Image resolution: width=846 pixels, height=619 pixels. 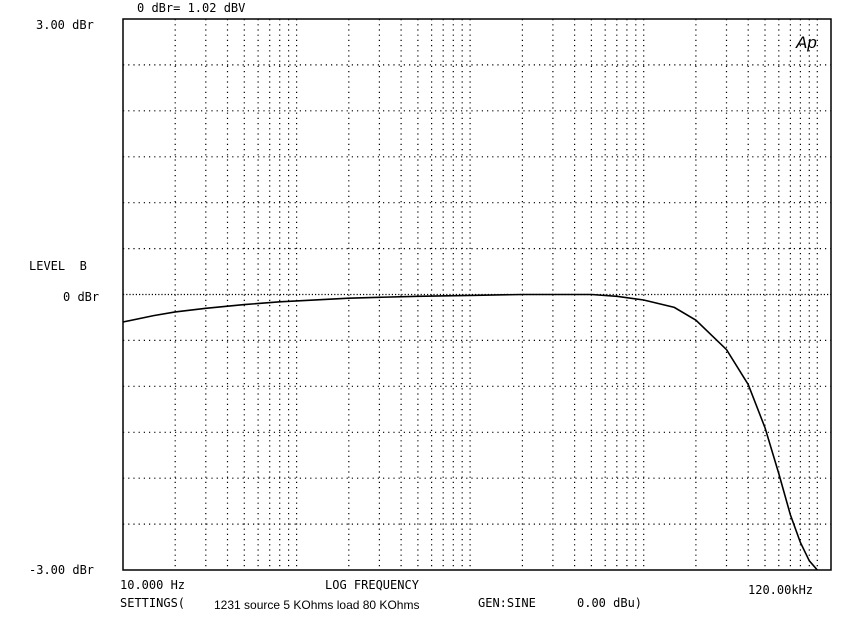 I want to click on settings-description: 1231 source 5 KOhms load 80 KOhms, so click(x=317, y=605).